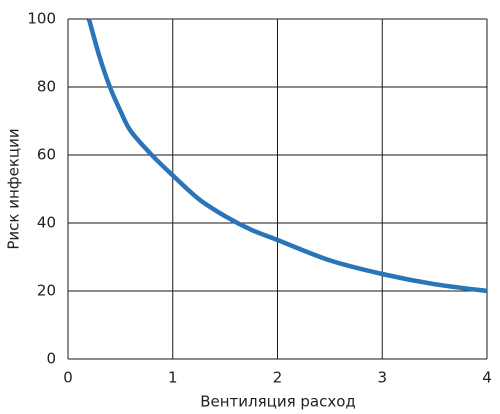 The image size is (500, 414). What do you see at coordinates (487, 378) in the screenshot?
I see `x-tick-label: 4` at bounding box center [487, 378].